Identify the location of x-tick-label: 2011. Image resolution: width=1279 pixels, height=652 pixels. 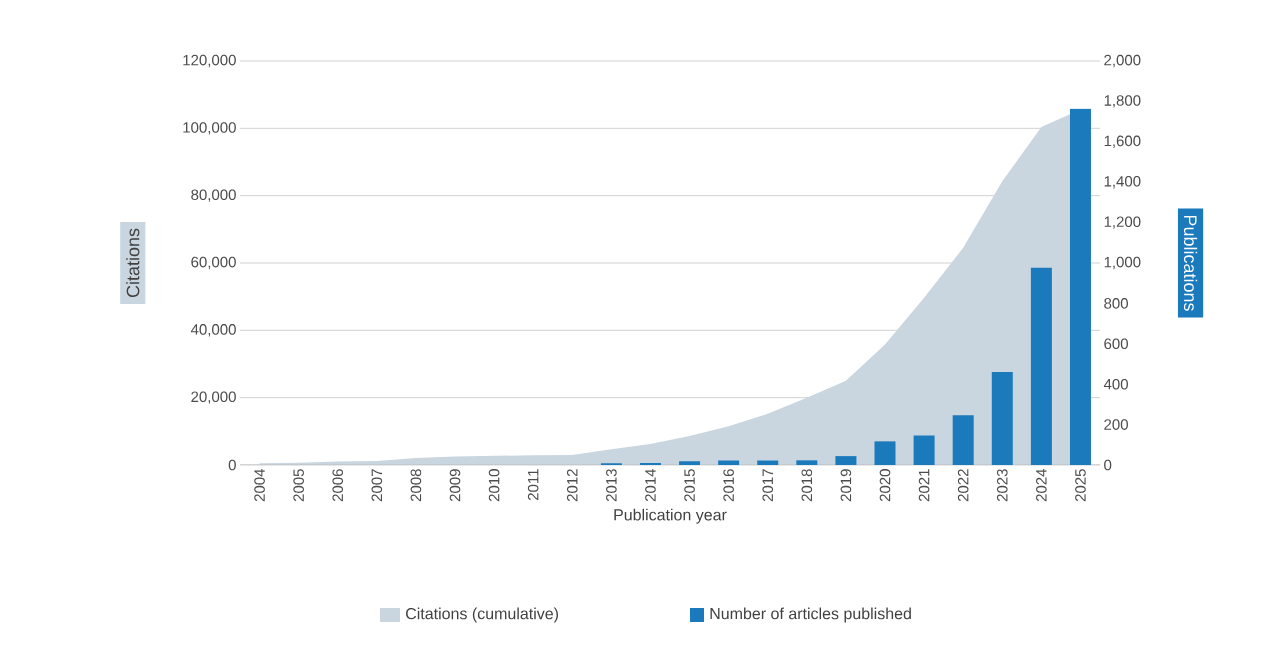
(533, 485).